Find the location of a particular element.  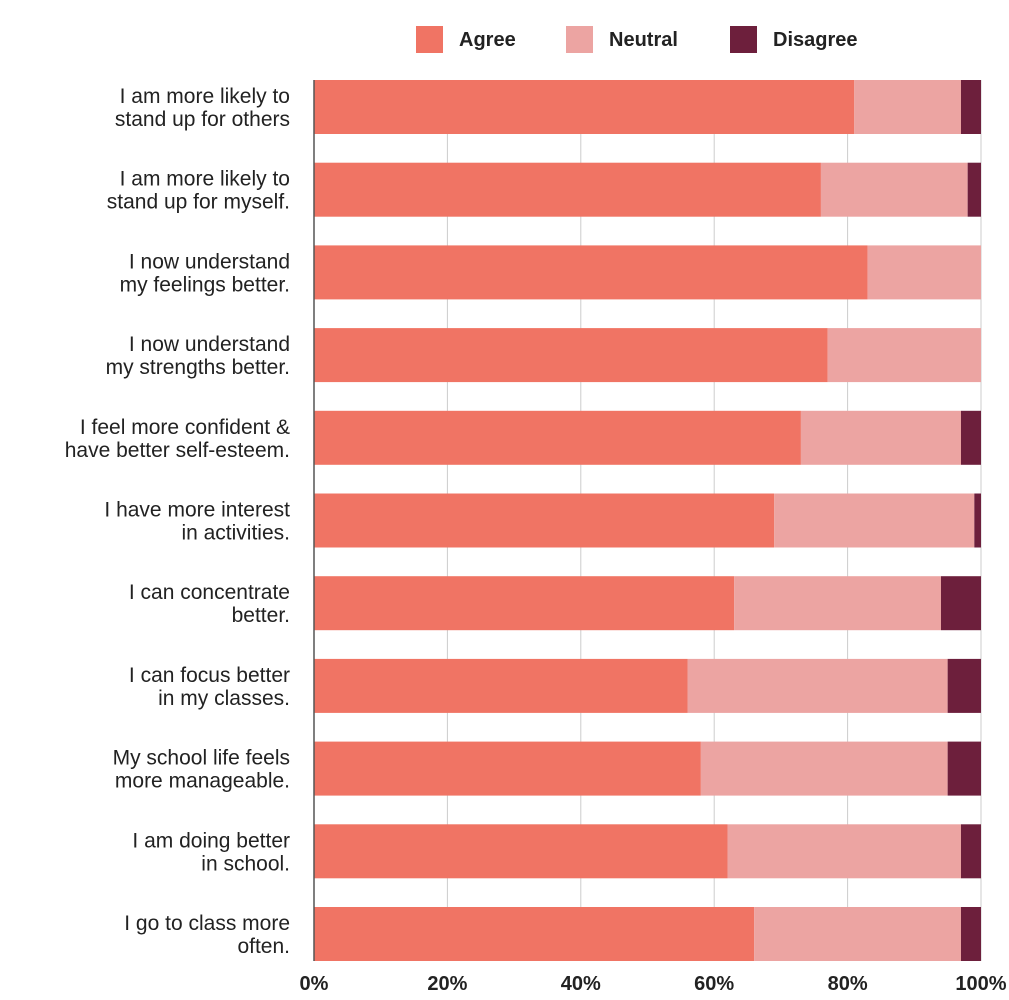

legend-label-agree: Agree is located at coordinates (487, 40).